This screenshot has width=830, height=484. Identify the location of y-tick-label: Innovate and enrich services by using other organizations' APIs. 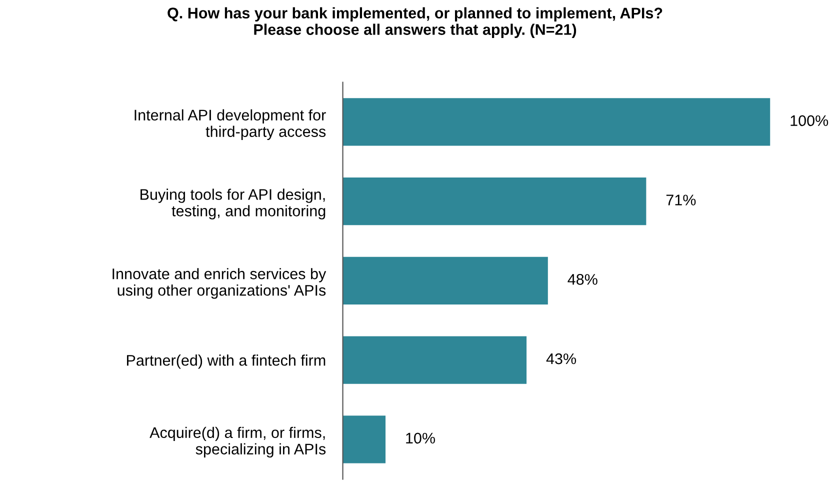
(219, 283).